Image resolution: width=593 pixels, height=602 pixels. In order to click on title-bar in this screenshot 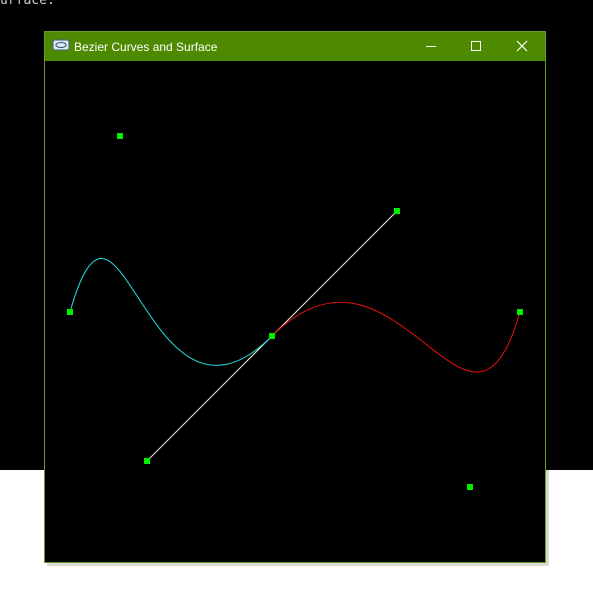, I will do `click(295, 46)`.